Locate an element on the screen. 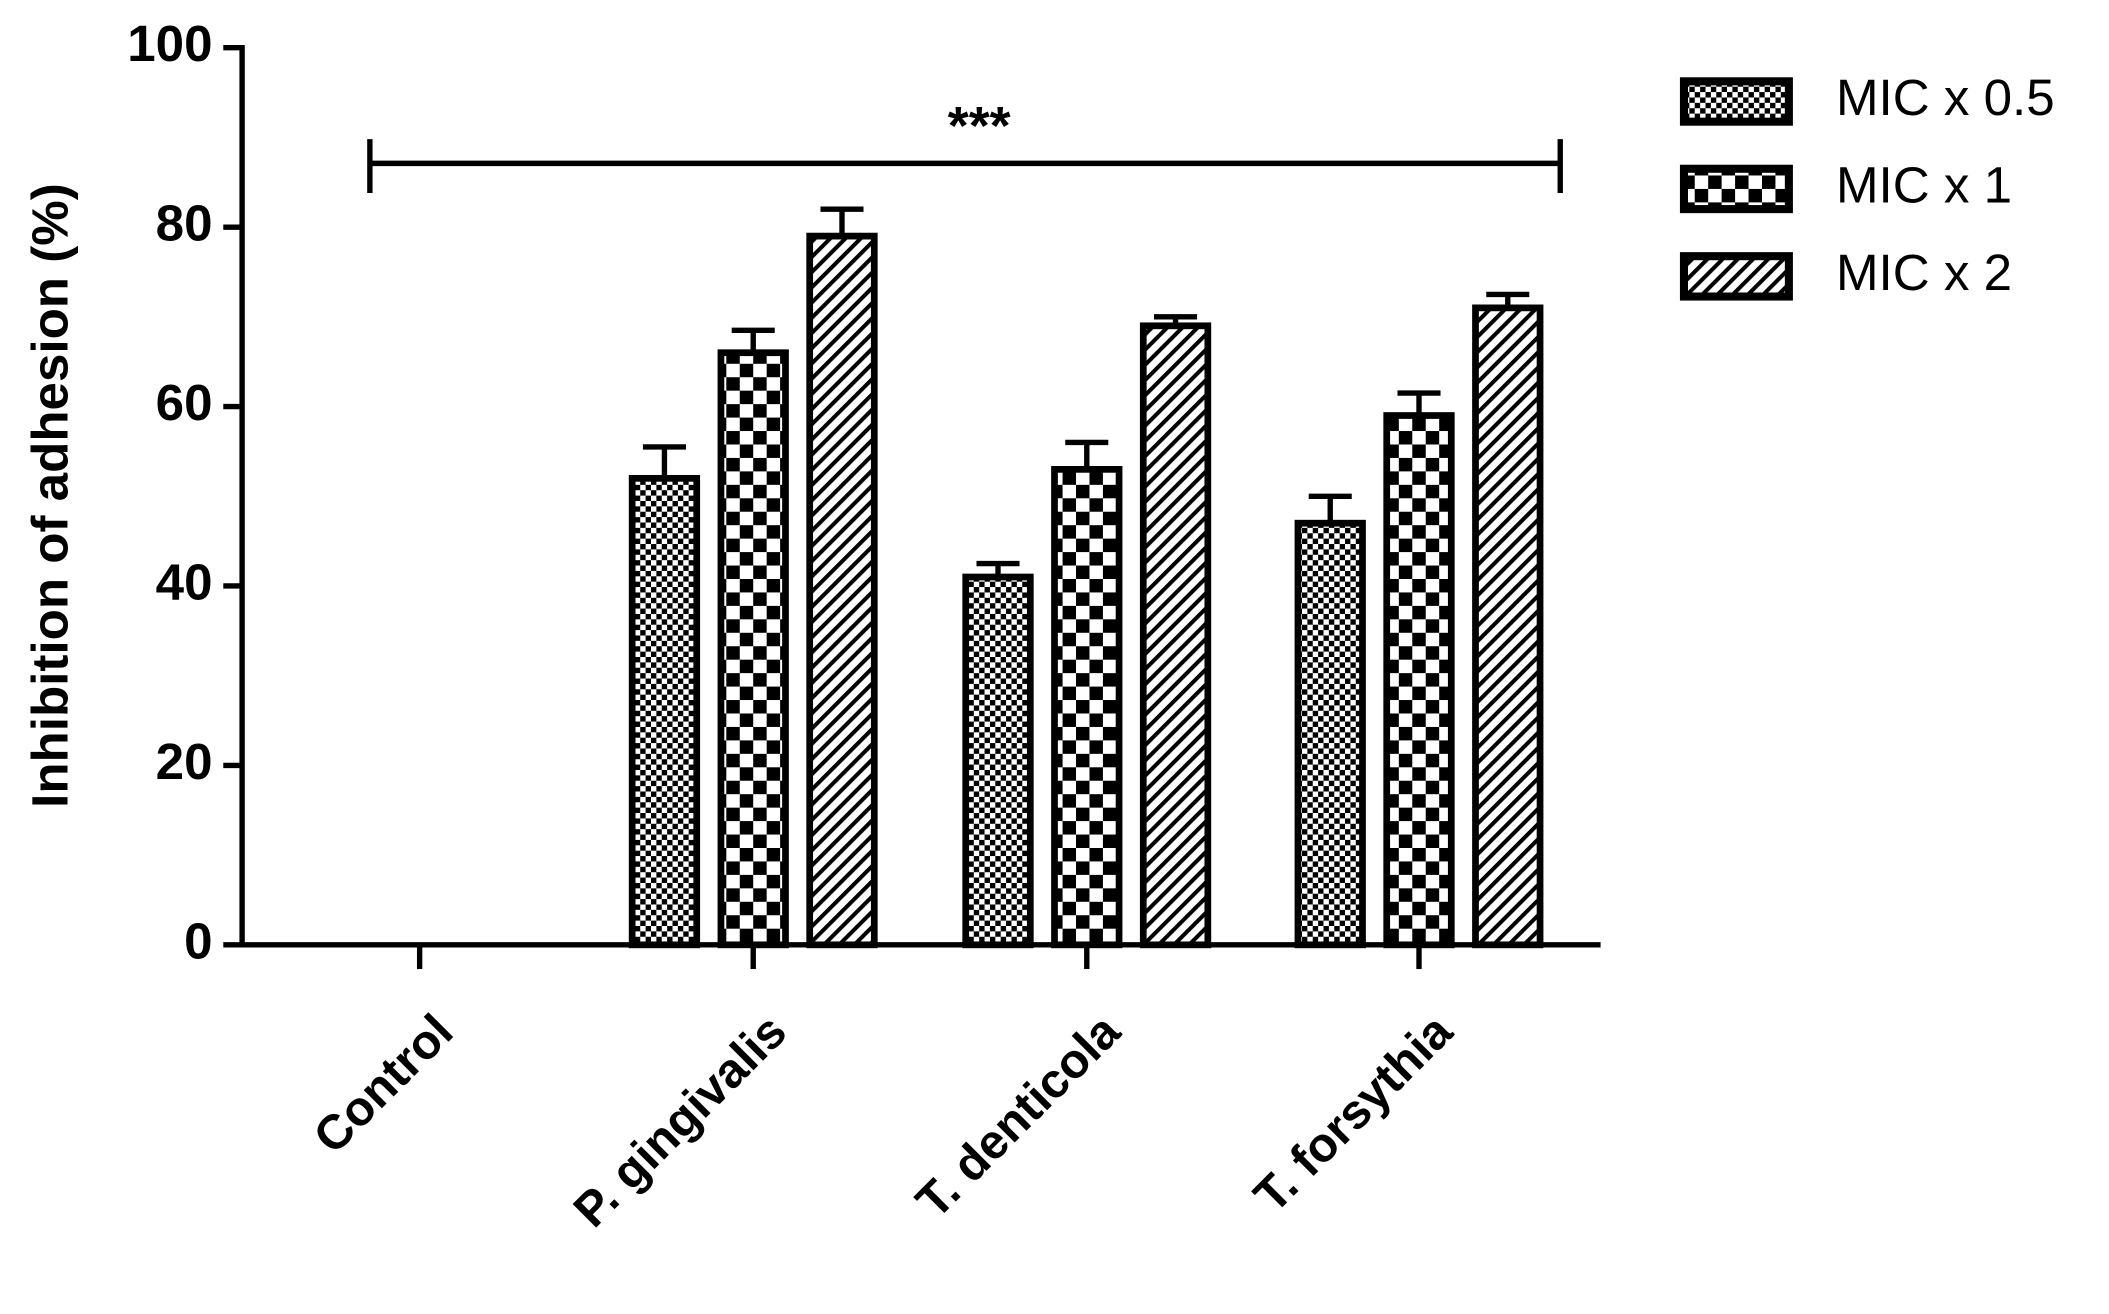  y-axis-label: Inhibition of adhesion (%) is located at coordinates (49, 495).